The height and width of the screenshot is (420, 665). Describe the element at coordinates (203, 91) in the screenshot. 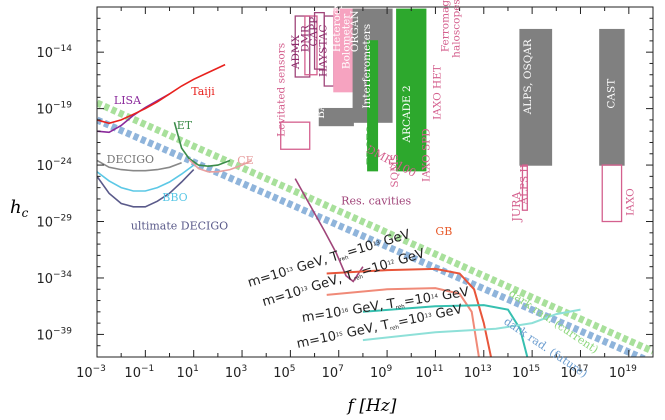

I see `label-taiji: Taiji` at that location.